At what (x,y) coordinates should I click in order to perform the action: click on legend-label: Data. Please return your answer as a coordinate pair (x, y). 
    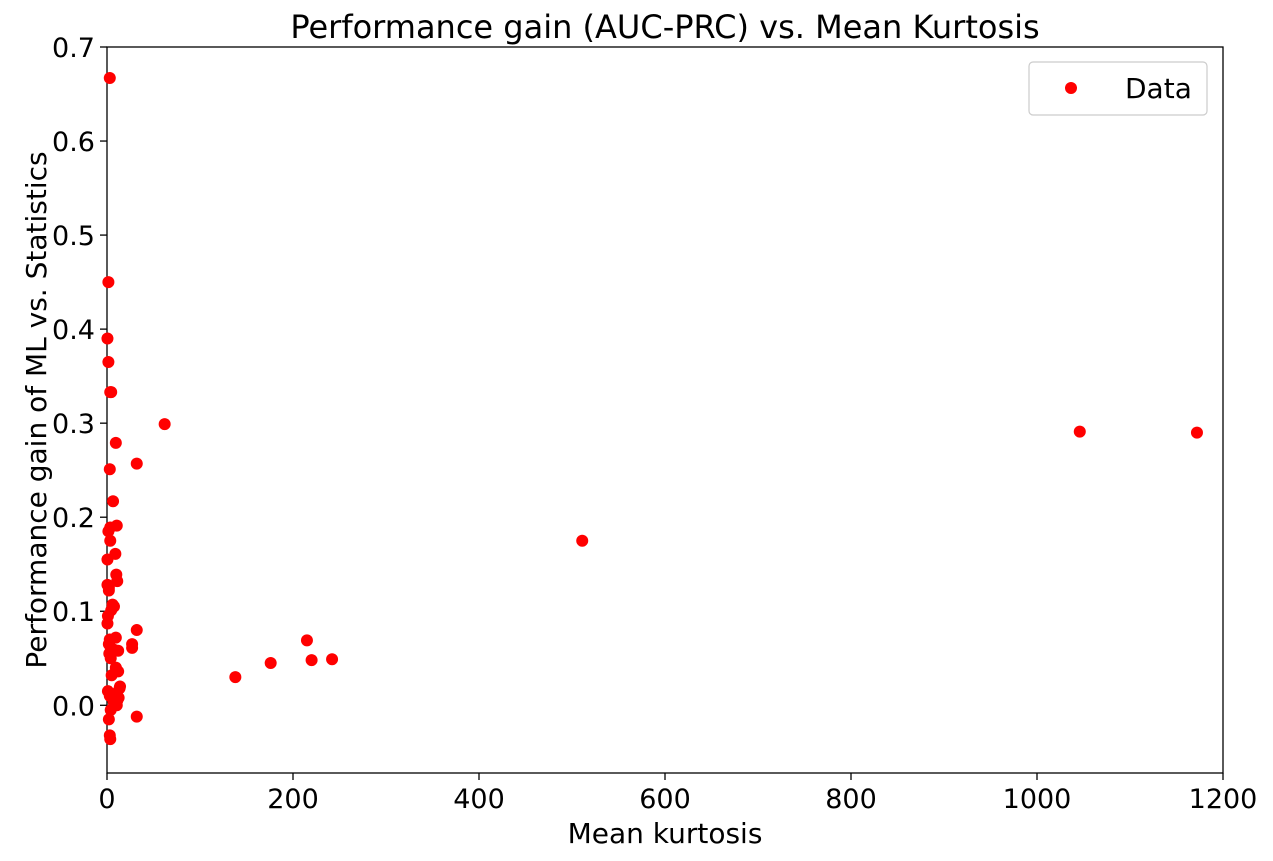
    Looking at the image, I should click on (1158, 88).